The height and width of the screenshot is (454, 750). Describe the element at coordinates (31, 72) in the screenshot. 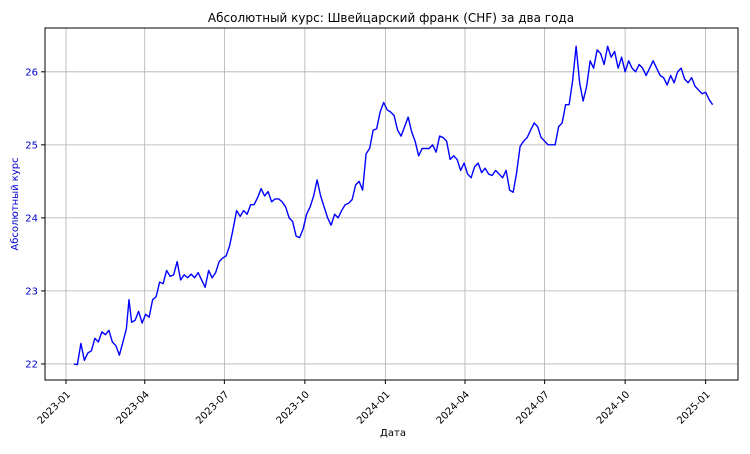

I see `y-tick-label: 26` at that location.